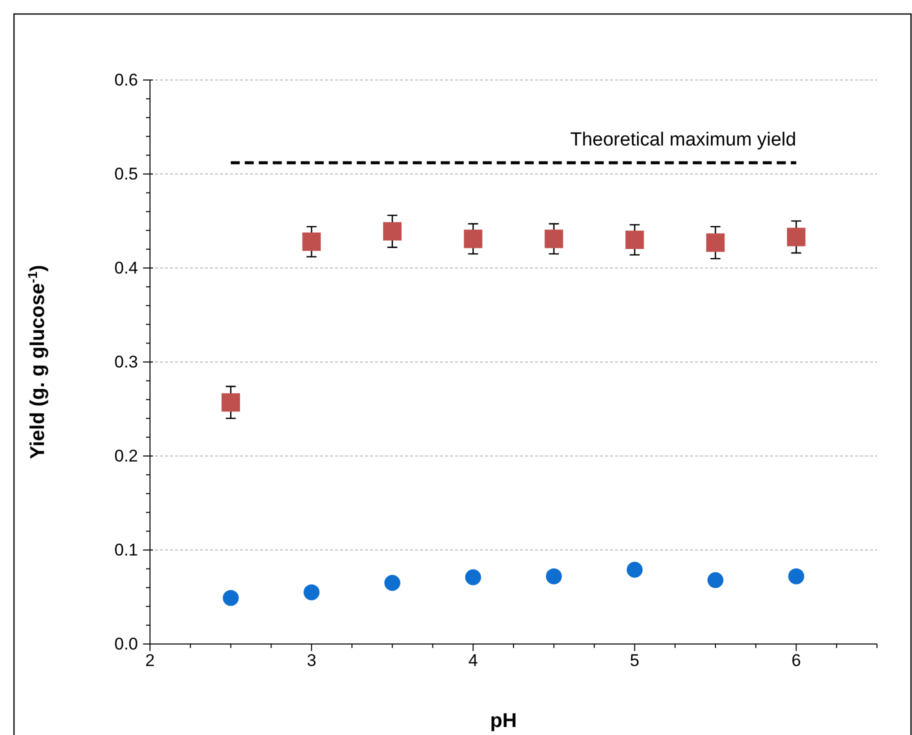  Describe the element at coordinates (150, 660) in the screenshot. I see `x-tick-label: 2` at that location.